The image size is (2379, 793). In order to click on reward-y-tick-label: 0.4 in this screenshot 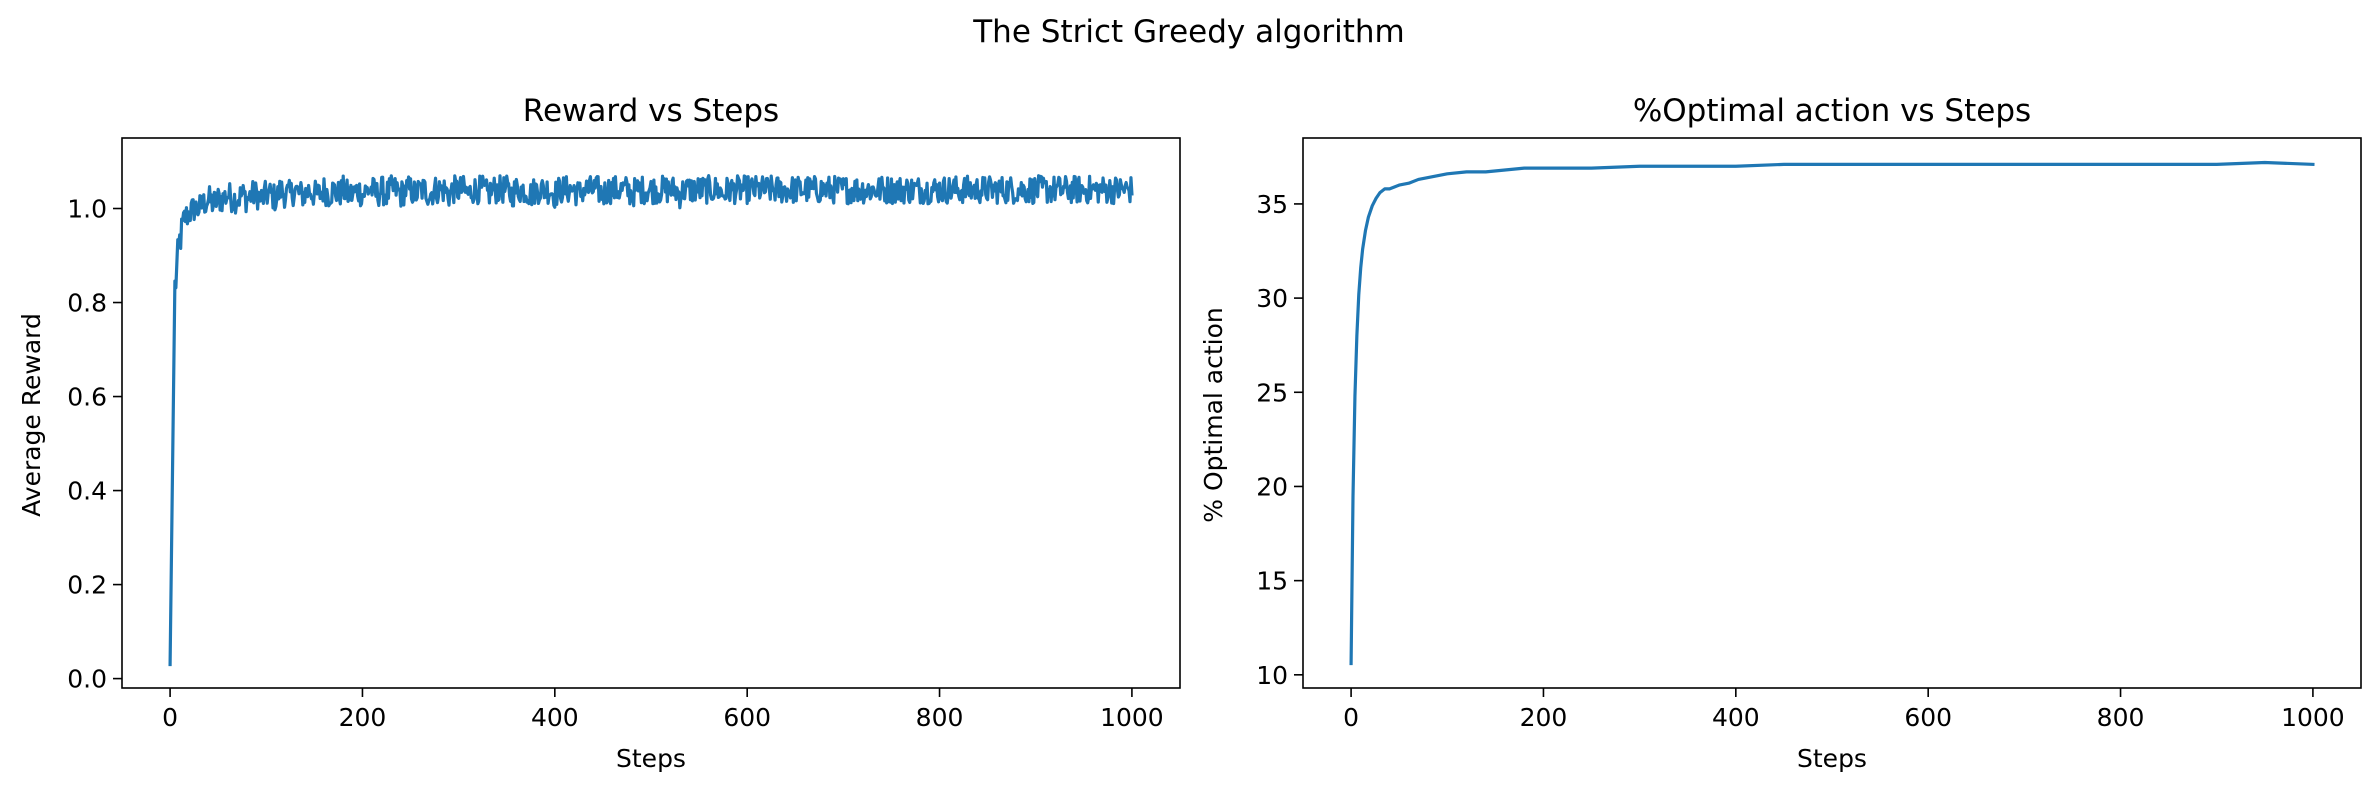, I will do `click(87, 491)`.